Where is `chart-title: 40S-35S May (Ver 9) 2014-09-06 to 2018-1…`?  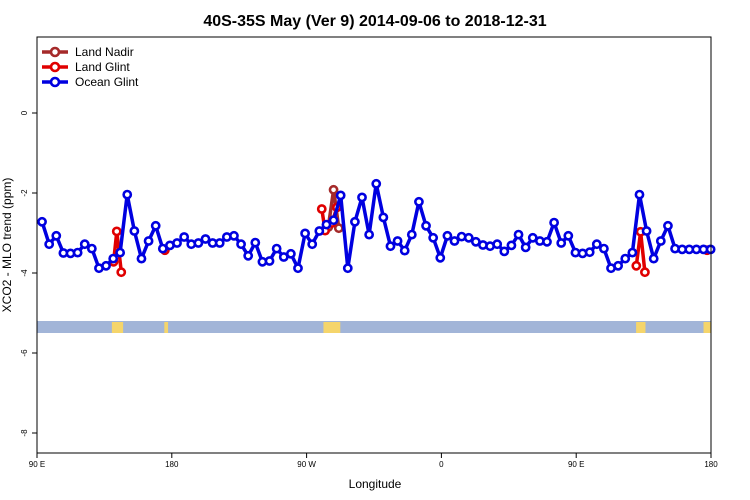 chart-title: 40S-35S May (Ver 9) 2014-09-06 to 2018-1… is located at coordinates (374, 21).